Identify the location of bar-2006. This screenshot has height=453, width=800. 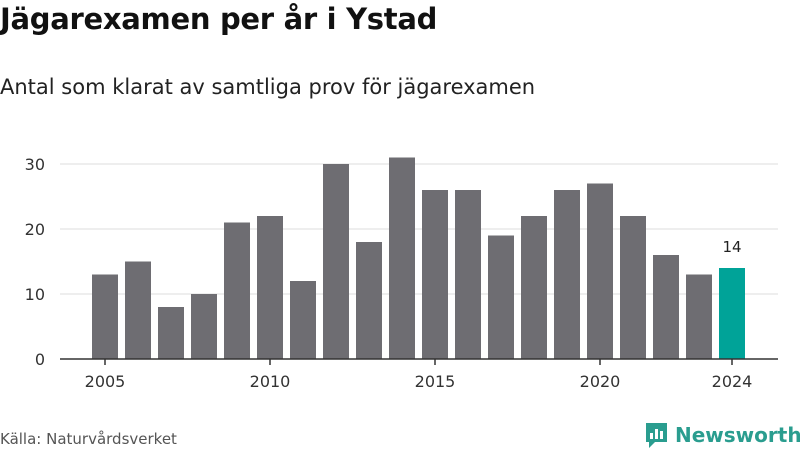
(138, 310).